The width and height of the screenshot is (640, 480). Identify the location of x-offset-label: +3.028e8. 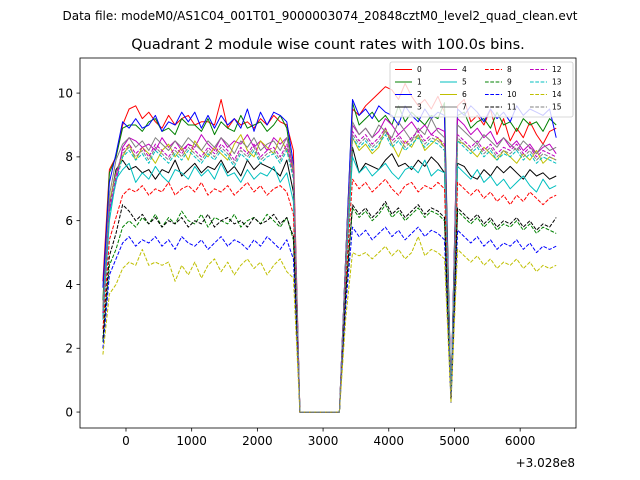
(545, 463).